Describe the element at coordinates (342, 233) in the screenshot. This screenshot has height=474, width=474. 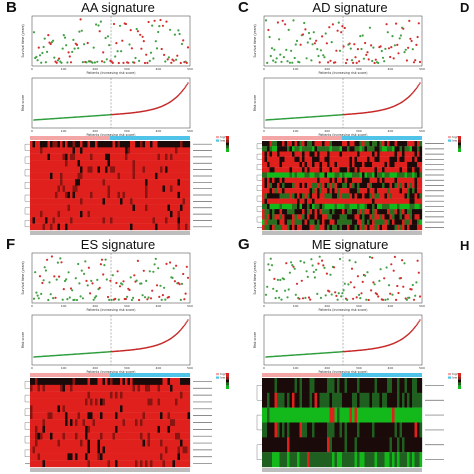
I see `sample-label-strip` at that location.